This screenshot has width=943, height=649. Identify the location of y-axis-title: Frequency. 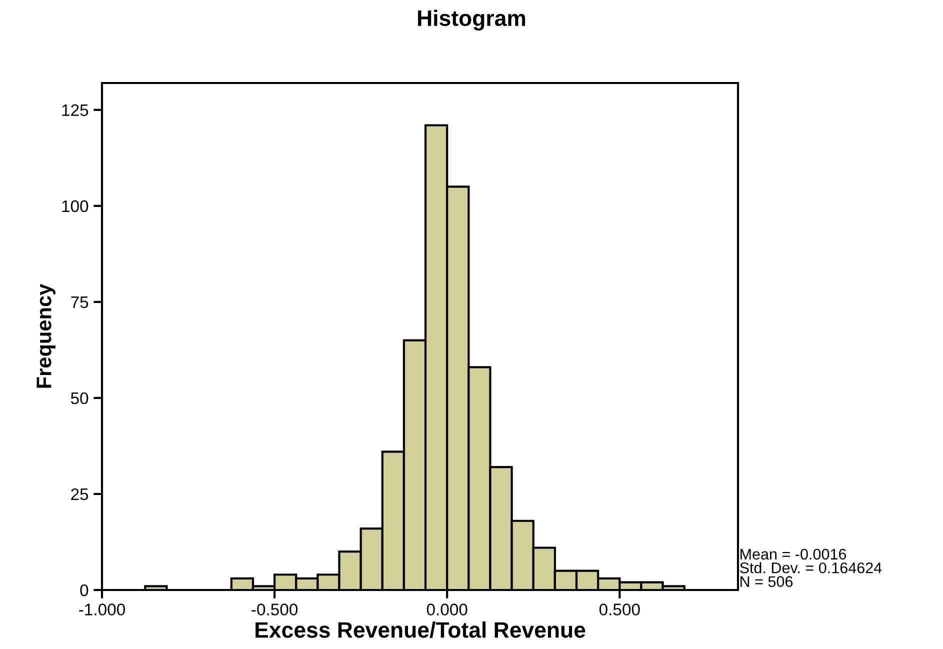
(46, 336).